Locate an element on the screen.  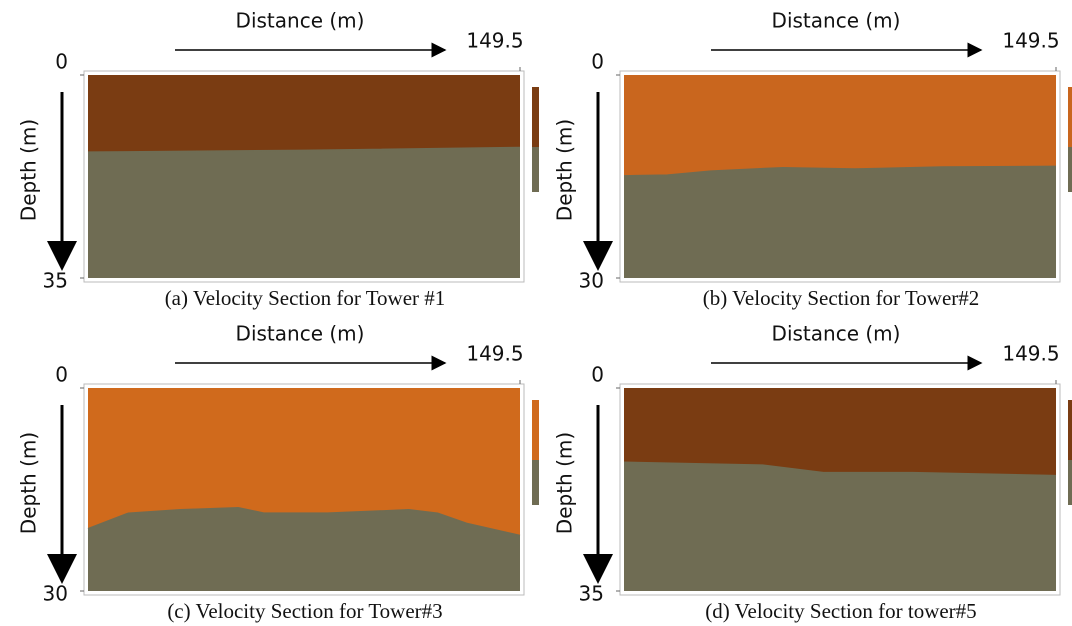
caption: (b) Velocity Section for Tower#2 is located at coordinates (841, 298).